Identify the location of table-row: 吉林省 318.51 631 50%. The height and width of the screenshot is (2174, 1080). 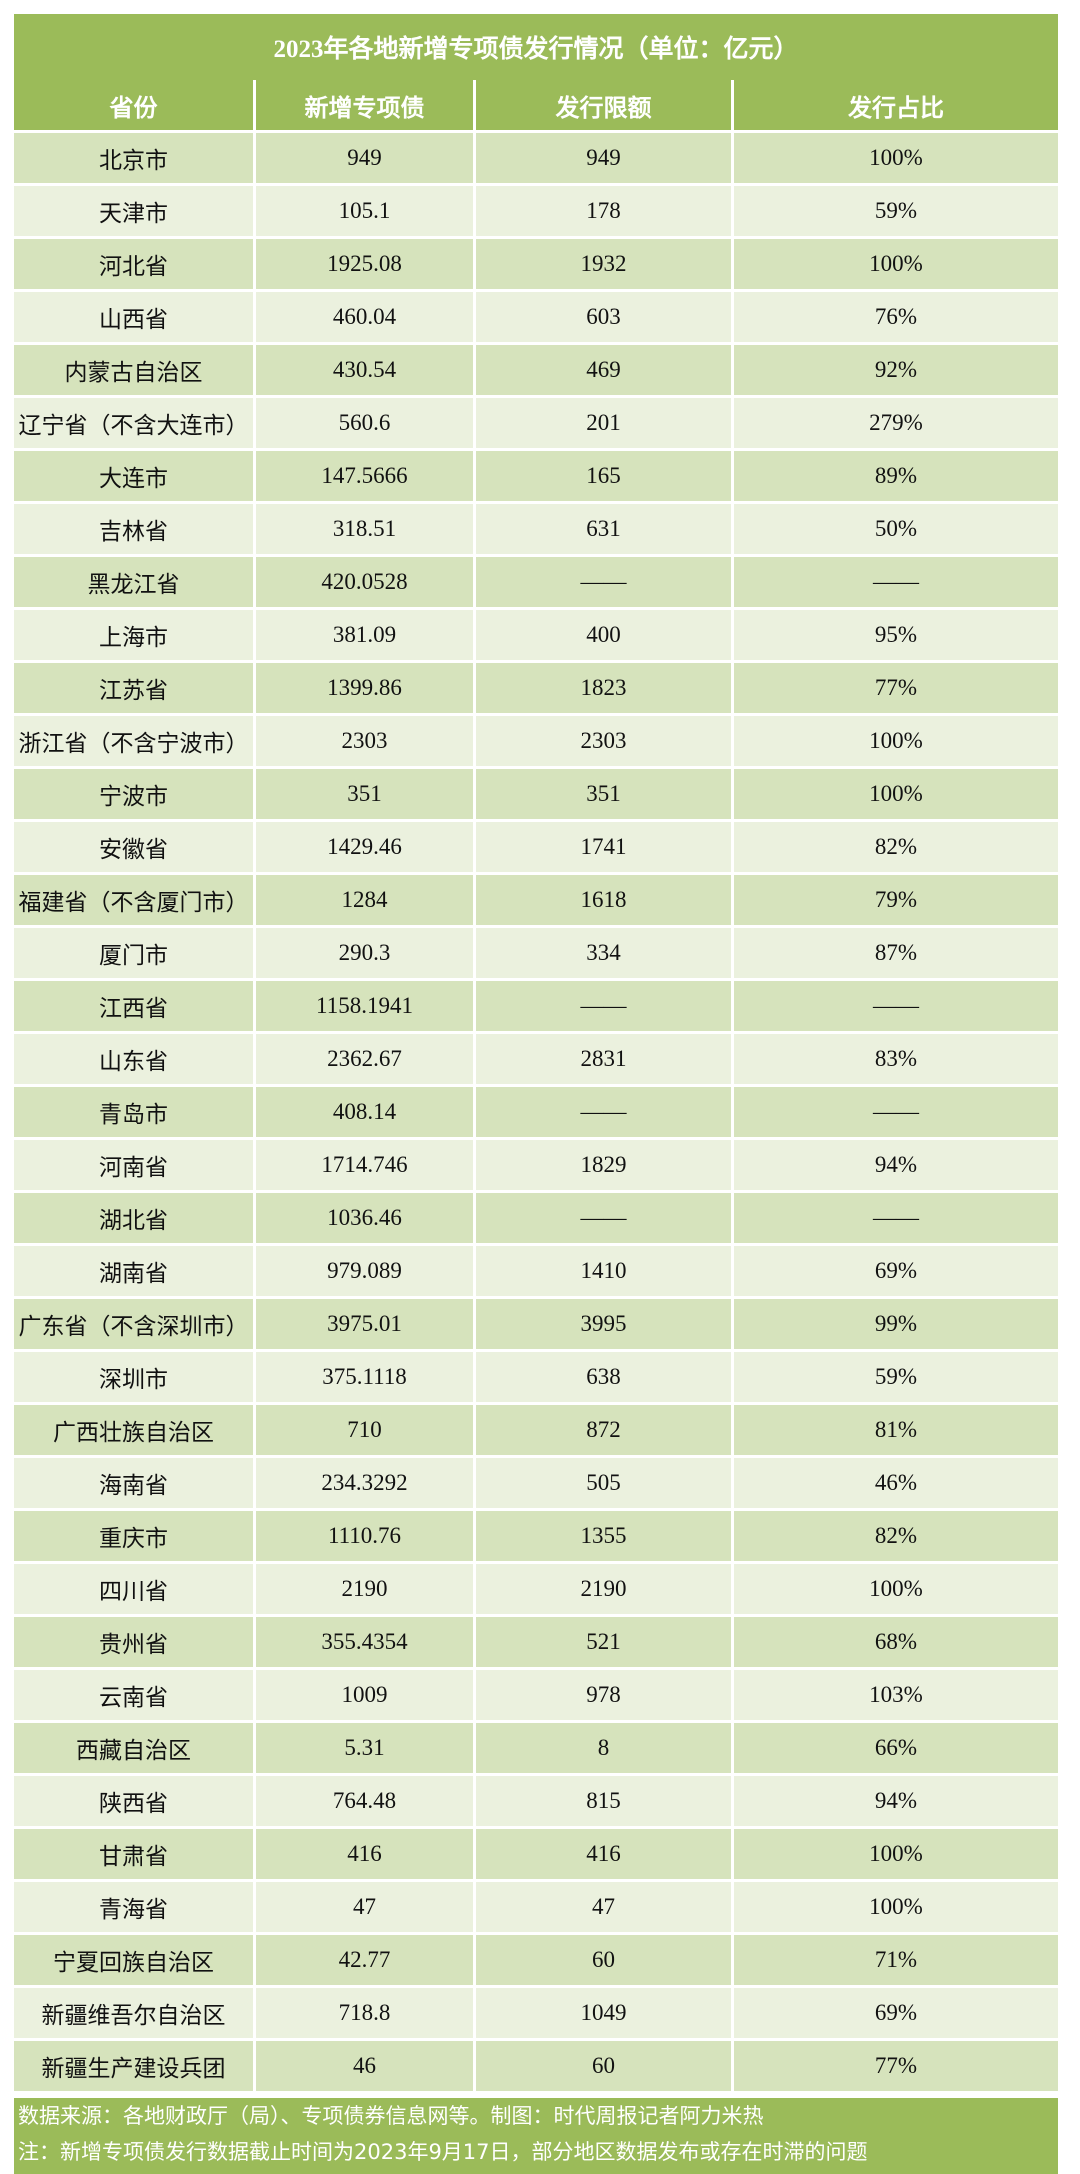
(536, 530).